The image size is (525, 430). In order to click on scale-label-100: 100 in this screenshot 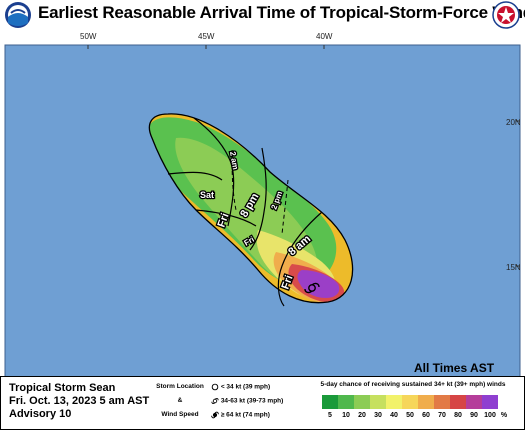, I will do `click(490, 415)`.